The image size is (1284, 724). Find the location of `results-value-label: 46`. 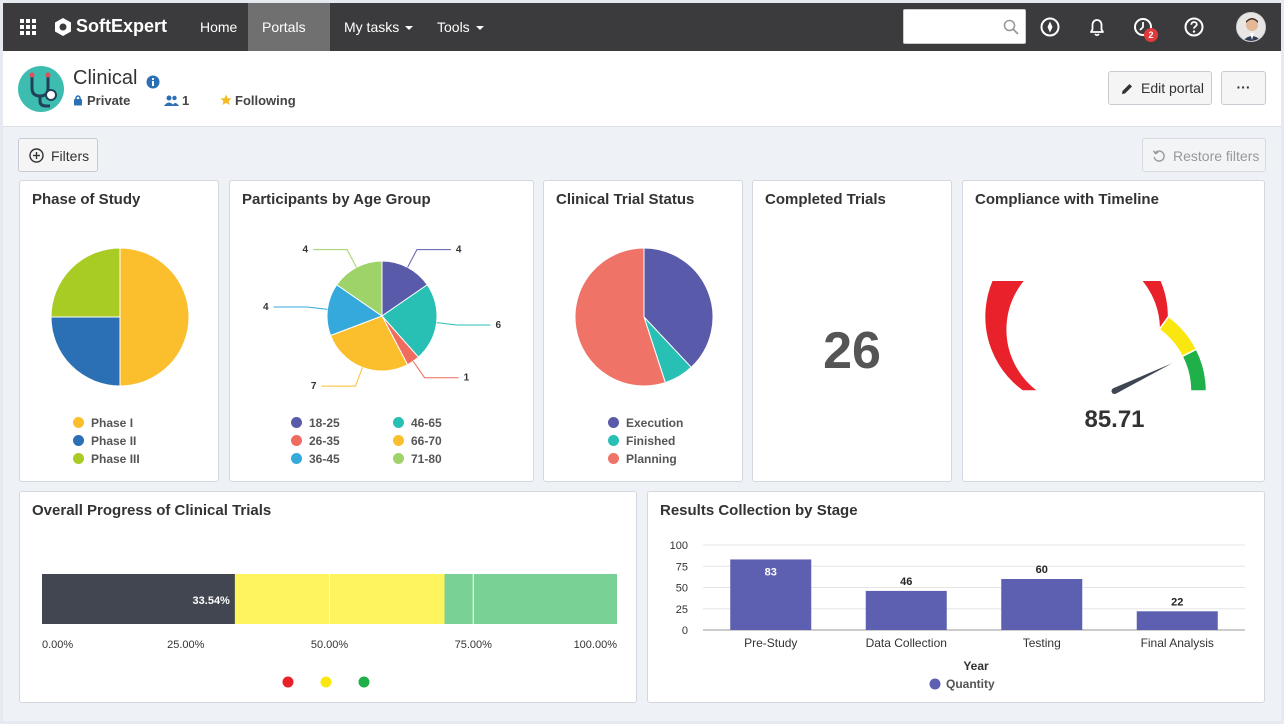

results-value-label: 46 is located at coordinates (906, 582).